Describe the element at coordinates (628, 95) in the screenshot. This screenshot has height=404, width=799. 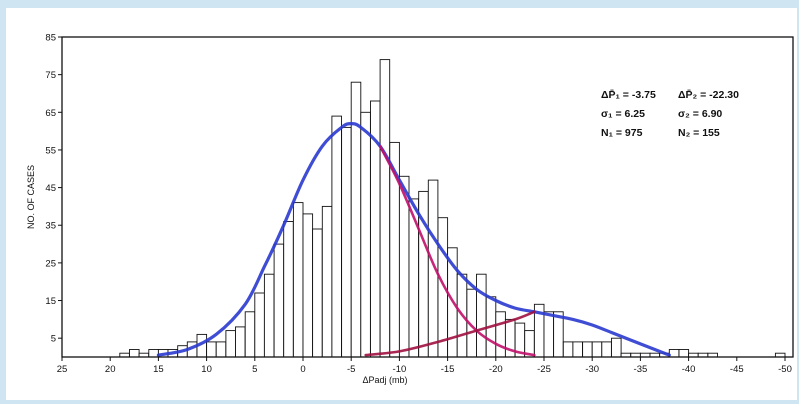
I see `stat-left-1: ΔP̄₁ = -3.75` at that location.